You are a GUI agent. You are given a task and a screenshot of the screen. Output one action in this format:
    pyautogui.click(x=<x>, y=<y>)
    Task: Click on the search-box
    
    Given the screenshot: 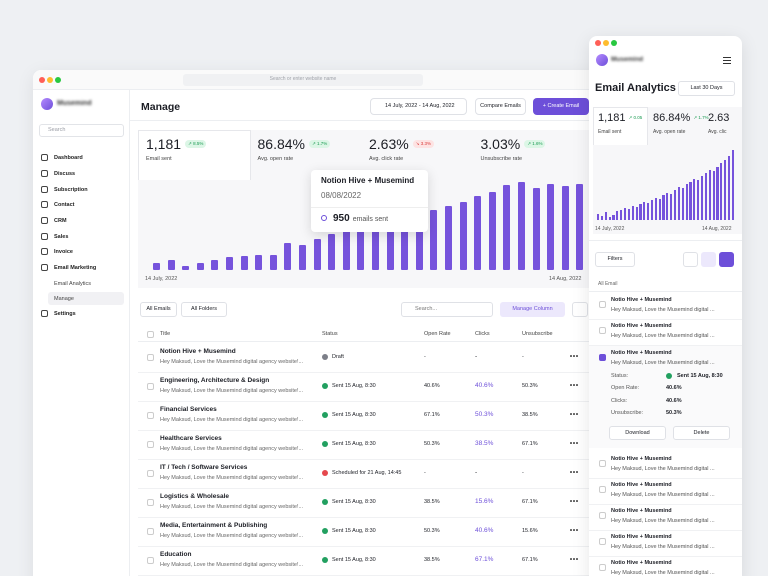 What is the action you would take?
    pyautogui.click(x=81, y=130)
    